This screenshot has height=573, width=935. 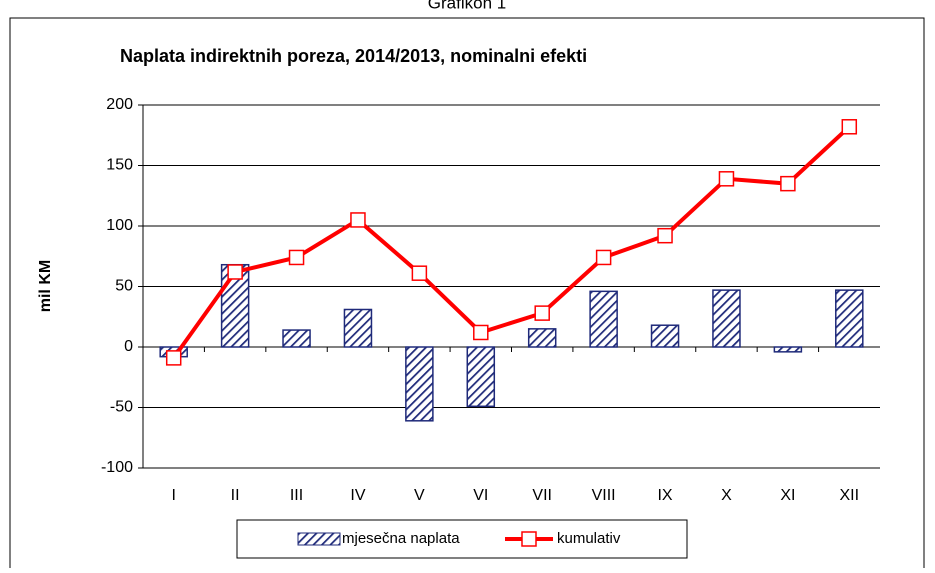 What do you see at coordinates (119, 165) in the screenshot?
I see `y-tick-label: 150` at bounding box center [119, 165].